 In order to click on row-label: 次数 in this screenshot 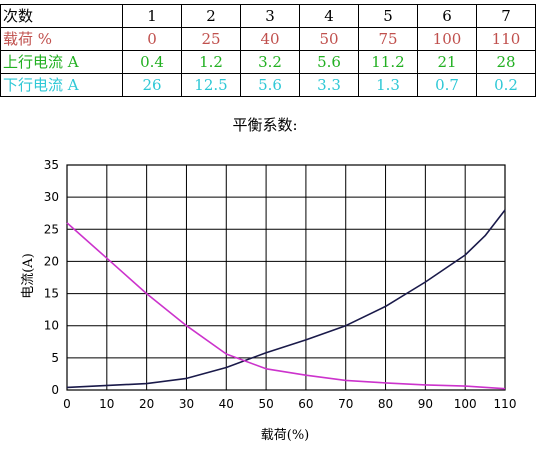, I will do `click(61, 16)`.